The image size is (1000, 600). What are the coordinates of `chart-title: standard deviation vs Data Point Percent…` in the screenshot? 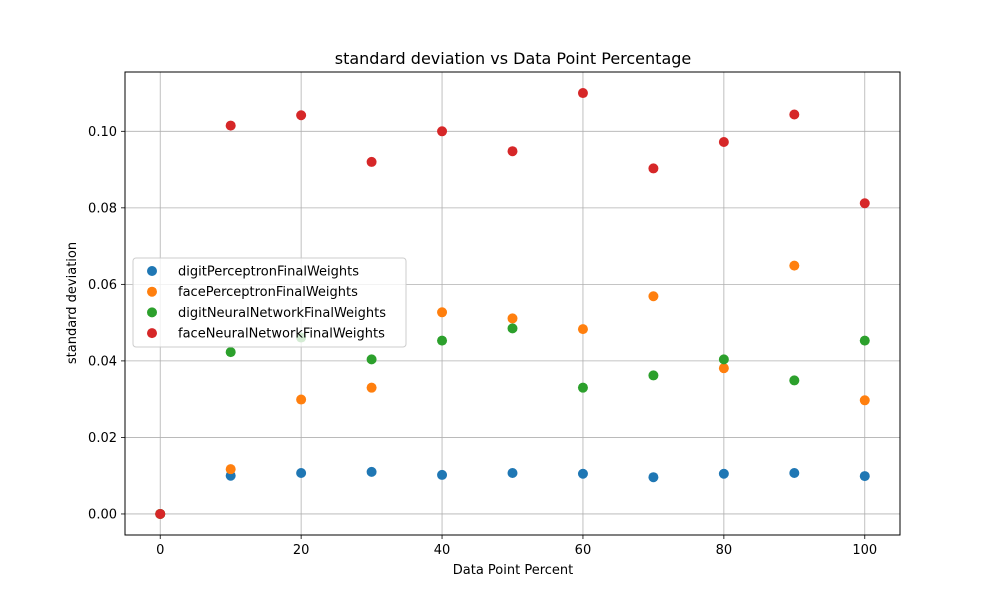 It's located at (513, 58).